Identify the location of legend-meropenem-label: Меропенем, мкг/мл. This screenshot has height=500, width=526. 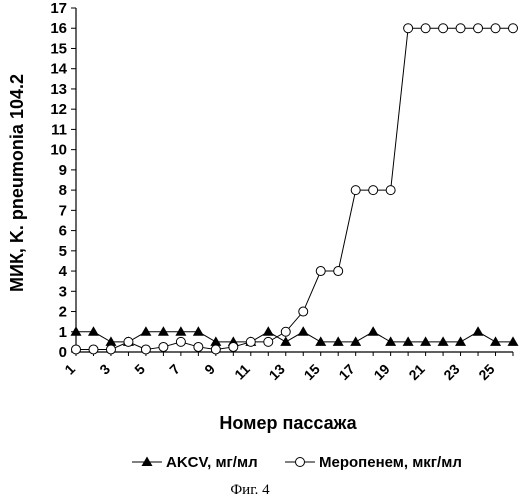
(390, 462).